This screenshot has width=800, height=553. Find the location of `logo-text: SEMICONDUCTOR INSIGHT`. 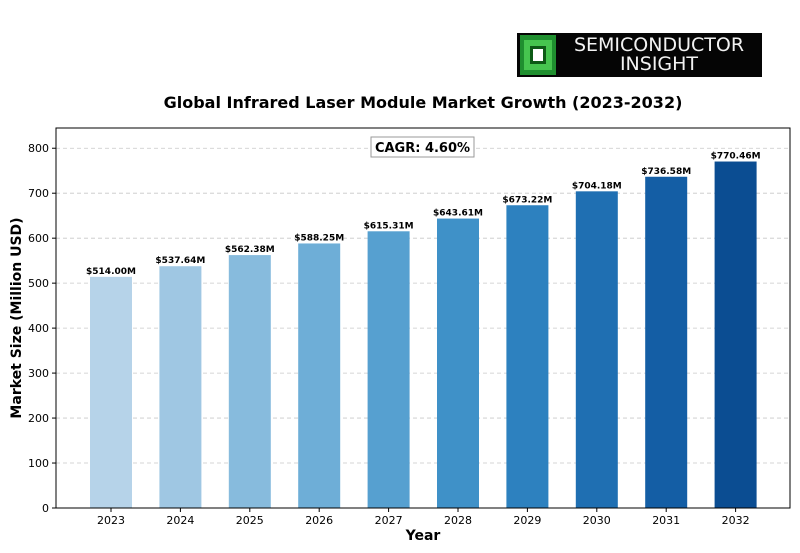

logo-text: SEMICONDUCTOR INSIGHT is located at coordinates (659, 55).